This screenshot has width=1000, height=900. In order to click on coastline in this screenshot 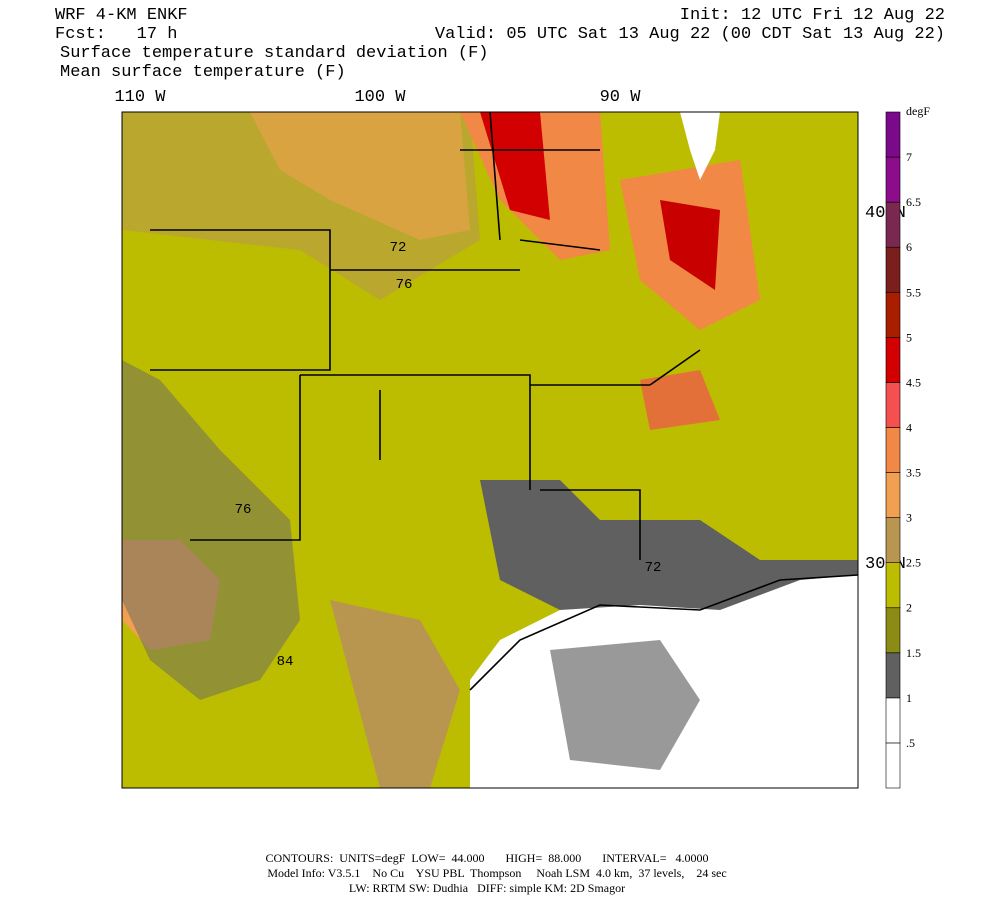, I will do `click(664, 632)`.